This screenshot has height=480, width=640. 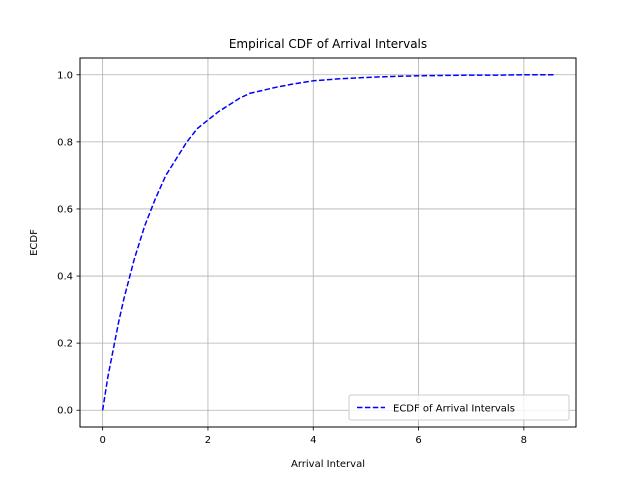 I want to click on y-axis-label: ECDF, so click(x=34, y=242).